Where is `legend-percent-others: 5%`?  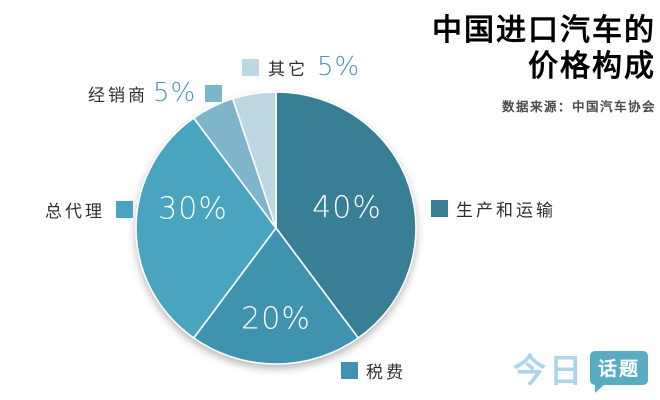
legend-percent-others: 5% is located at coordinates (339, 67).